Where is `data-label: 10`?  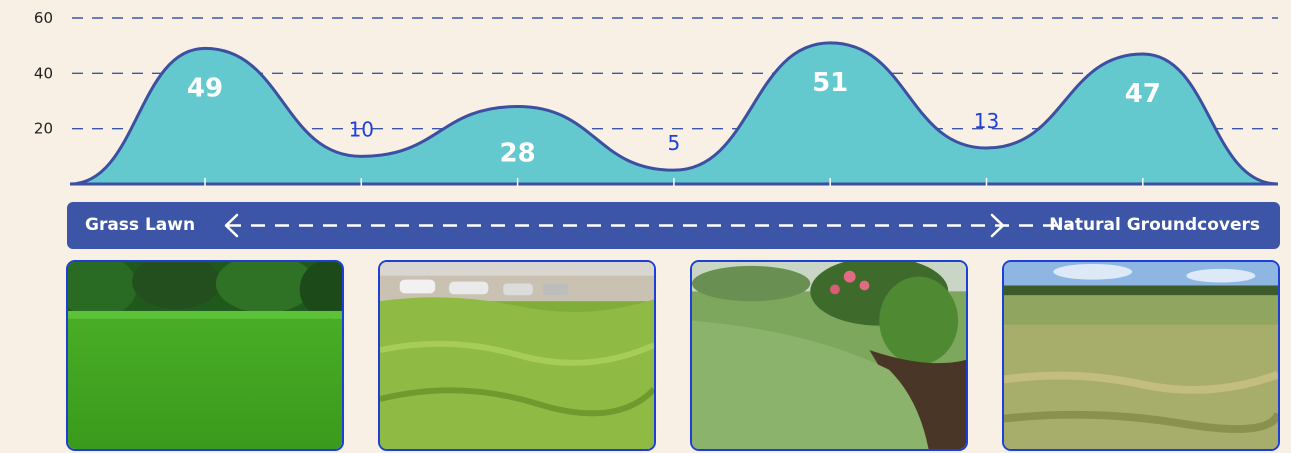 data-label: 10 is located at coordinates (361, 129).